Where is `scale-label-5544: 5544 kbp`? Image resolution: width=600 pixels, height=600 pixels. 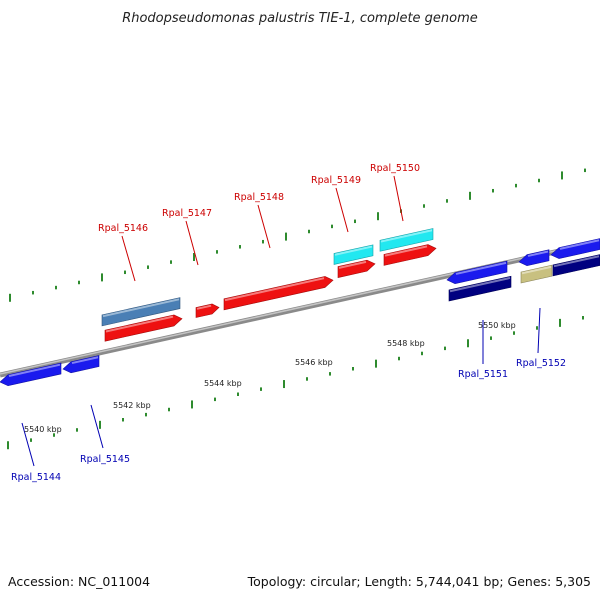 scale-label-5544: 5544 kbp is located at coordinates (223, 383).